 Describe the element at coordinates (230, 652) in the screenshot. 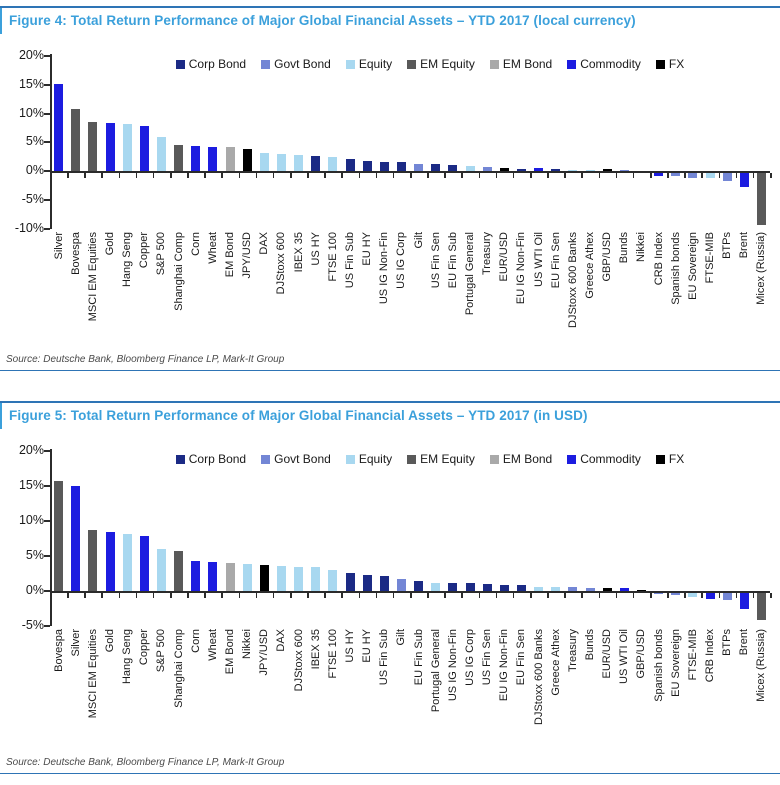

I see `x-axis-label: EM Bond` at that location.